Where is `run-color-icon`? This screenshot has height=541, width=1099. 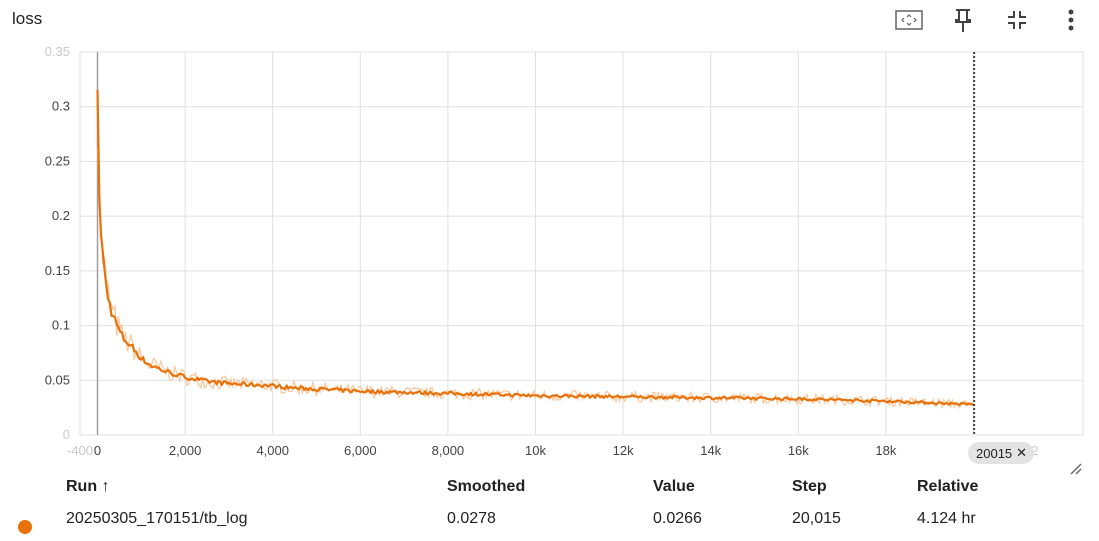
run-color-icon is located at coordinates (25, 527).